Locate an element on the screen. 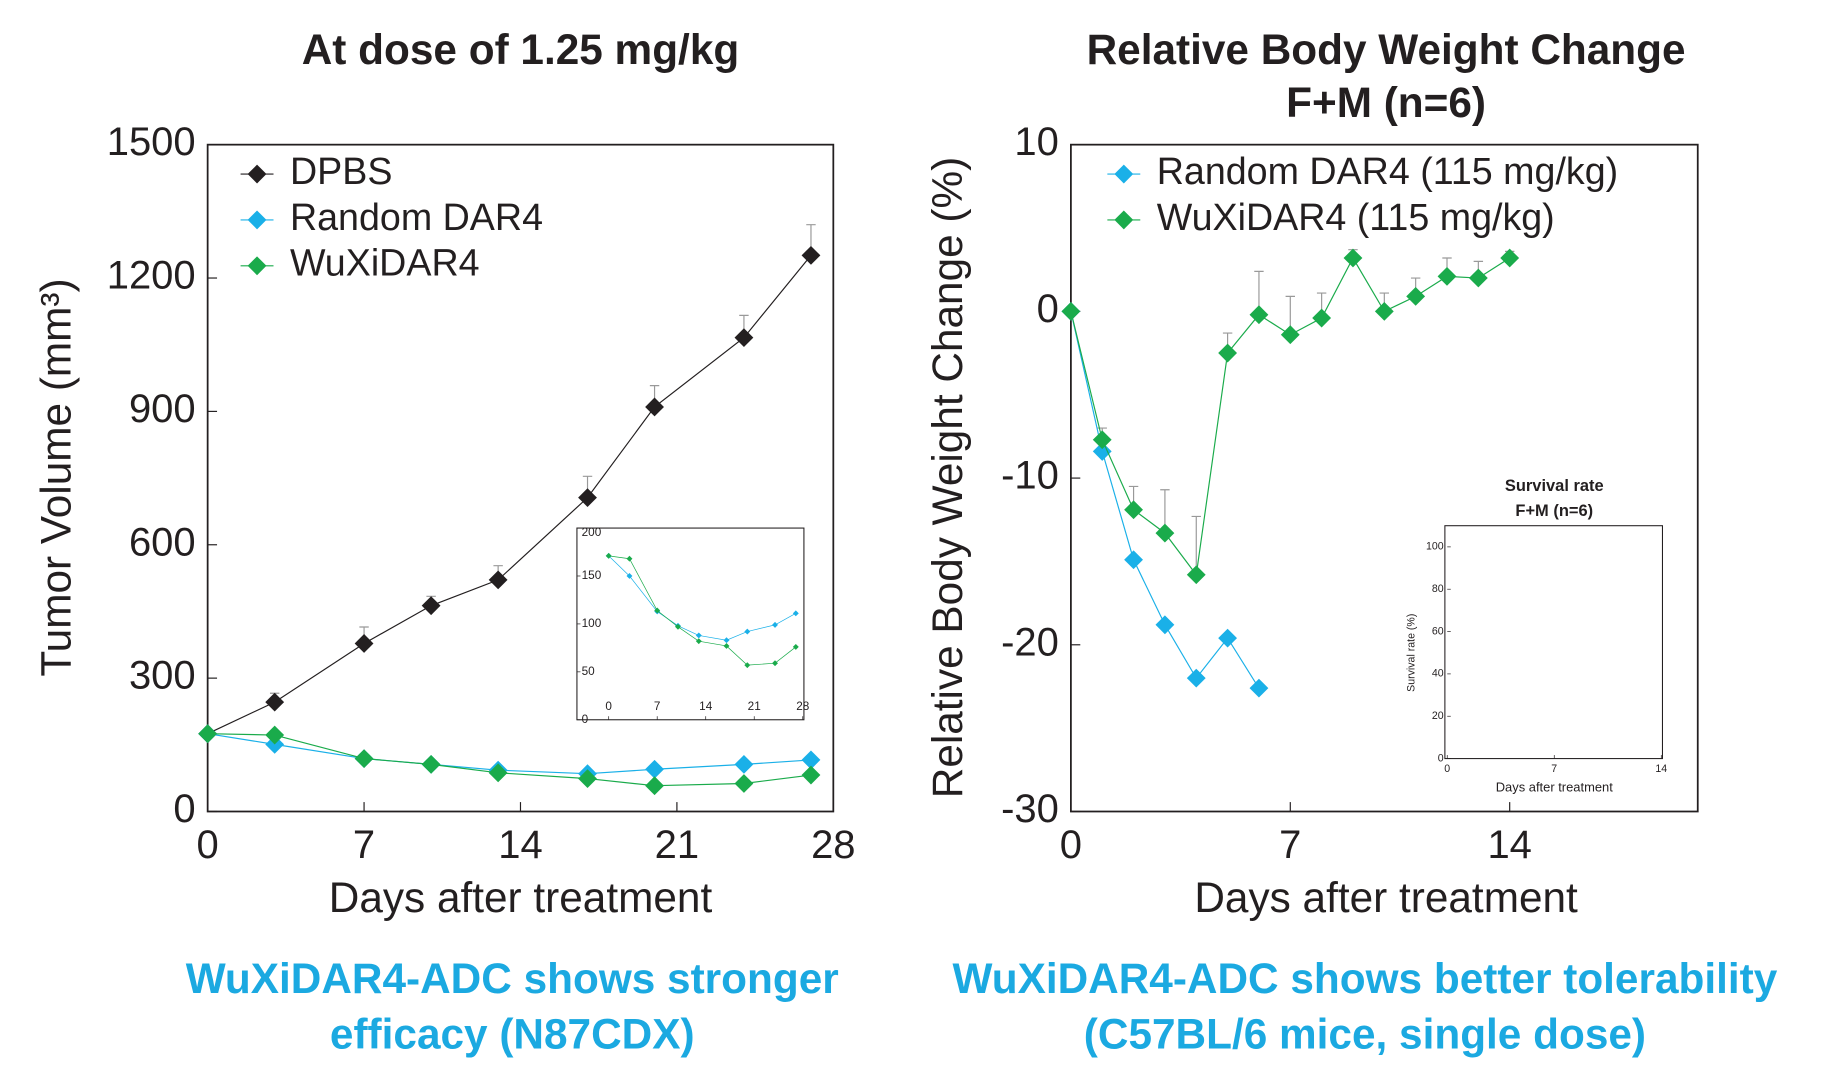  y-tick-label: 150 is located at coordinates (592, 575).